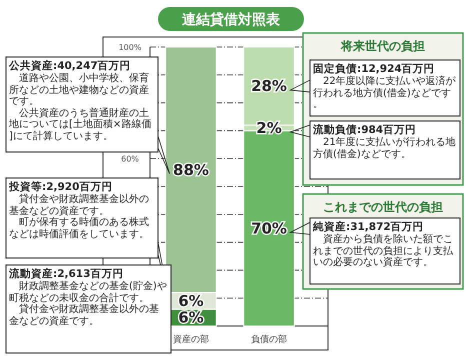  Describe the element at coordinates (385, 148) in the screenshot. I see `annotation: 21年度に支払いが行われる地方債(借金)などです。` at that location.